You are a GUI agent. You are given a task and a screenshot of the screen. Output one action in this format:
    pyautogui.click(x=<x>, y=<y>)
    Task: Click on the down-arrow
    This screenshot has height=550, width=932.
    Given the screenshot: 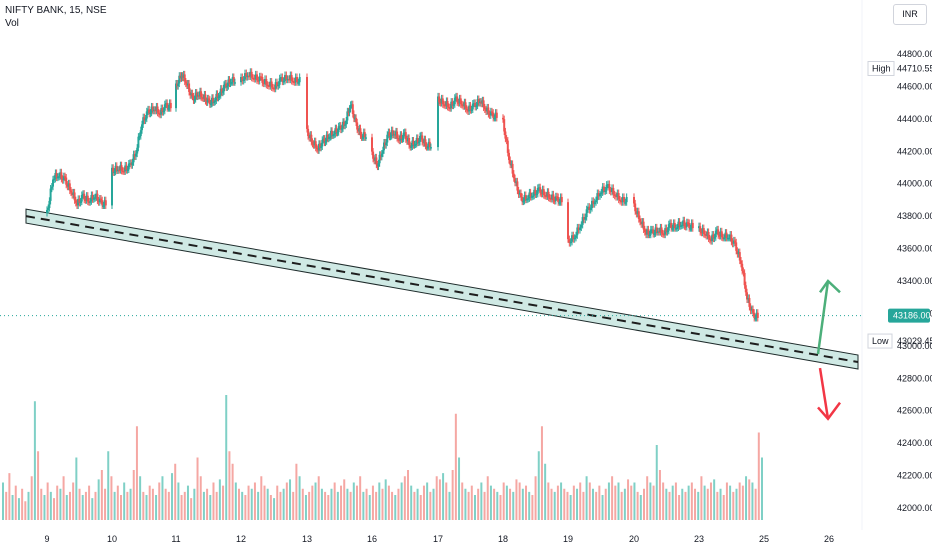 What is the action you would take?
    pyautogui.click(x=824, y=393)
    